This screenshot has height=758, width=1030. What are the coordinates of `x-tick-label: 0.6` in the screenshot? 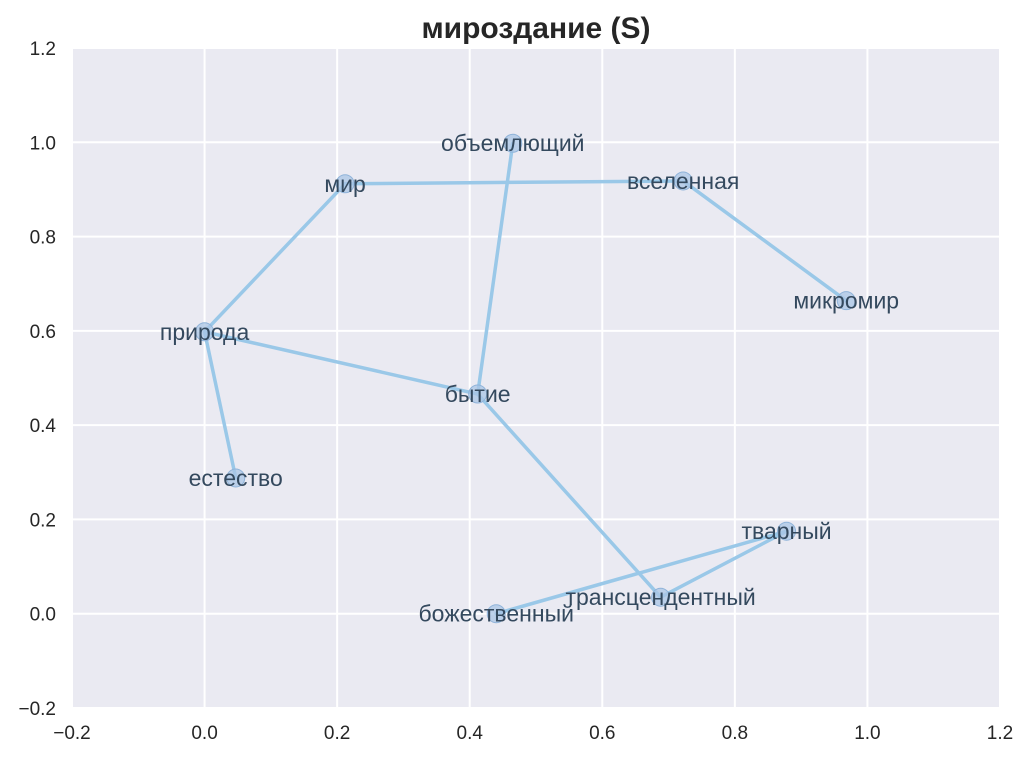 It's located at (602, 733).